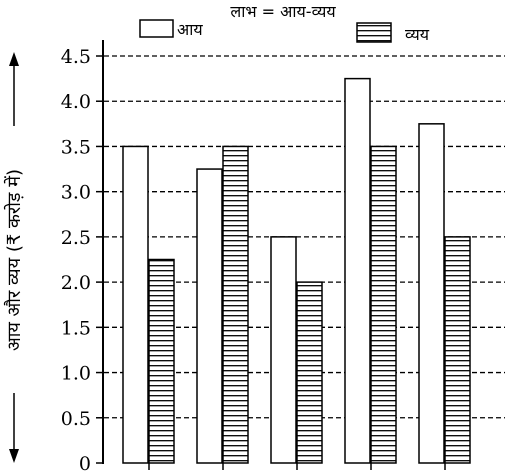 Image resolution: width=510 pixels, height=471 pixels. Describe the element at coordinates (283, 11) in the screenshot. I see `chart-title: लाभ = आय-व्यय` at that location.